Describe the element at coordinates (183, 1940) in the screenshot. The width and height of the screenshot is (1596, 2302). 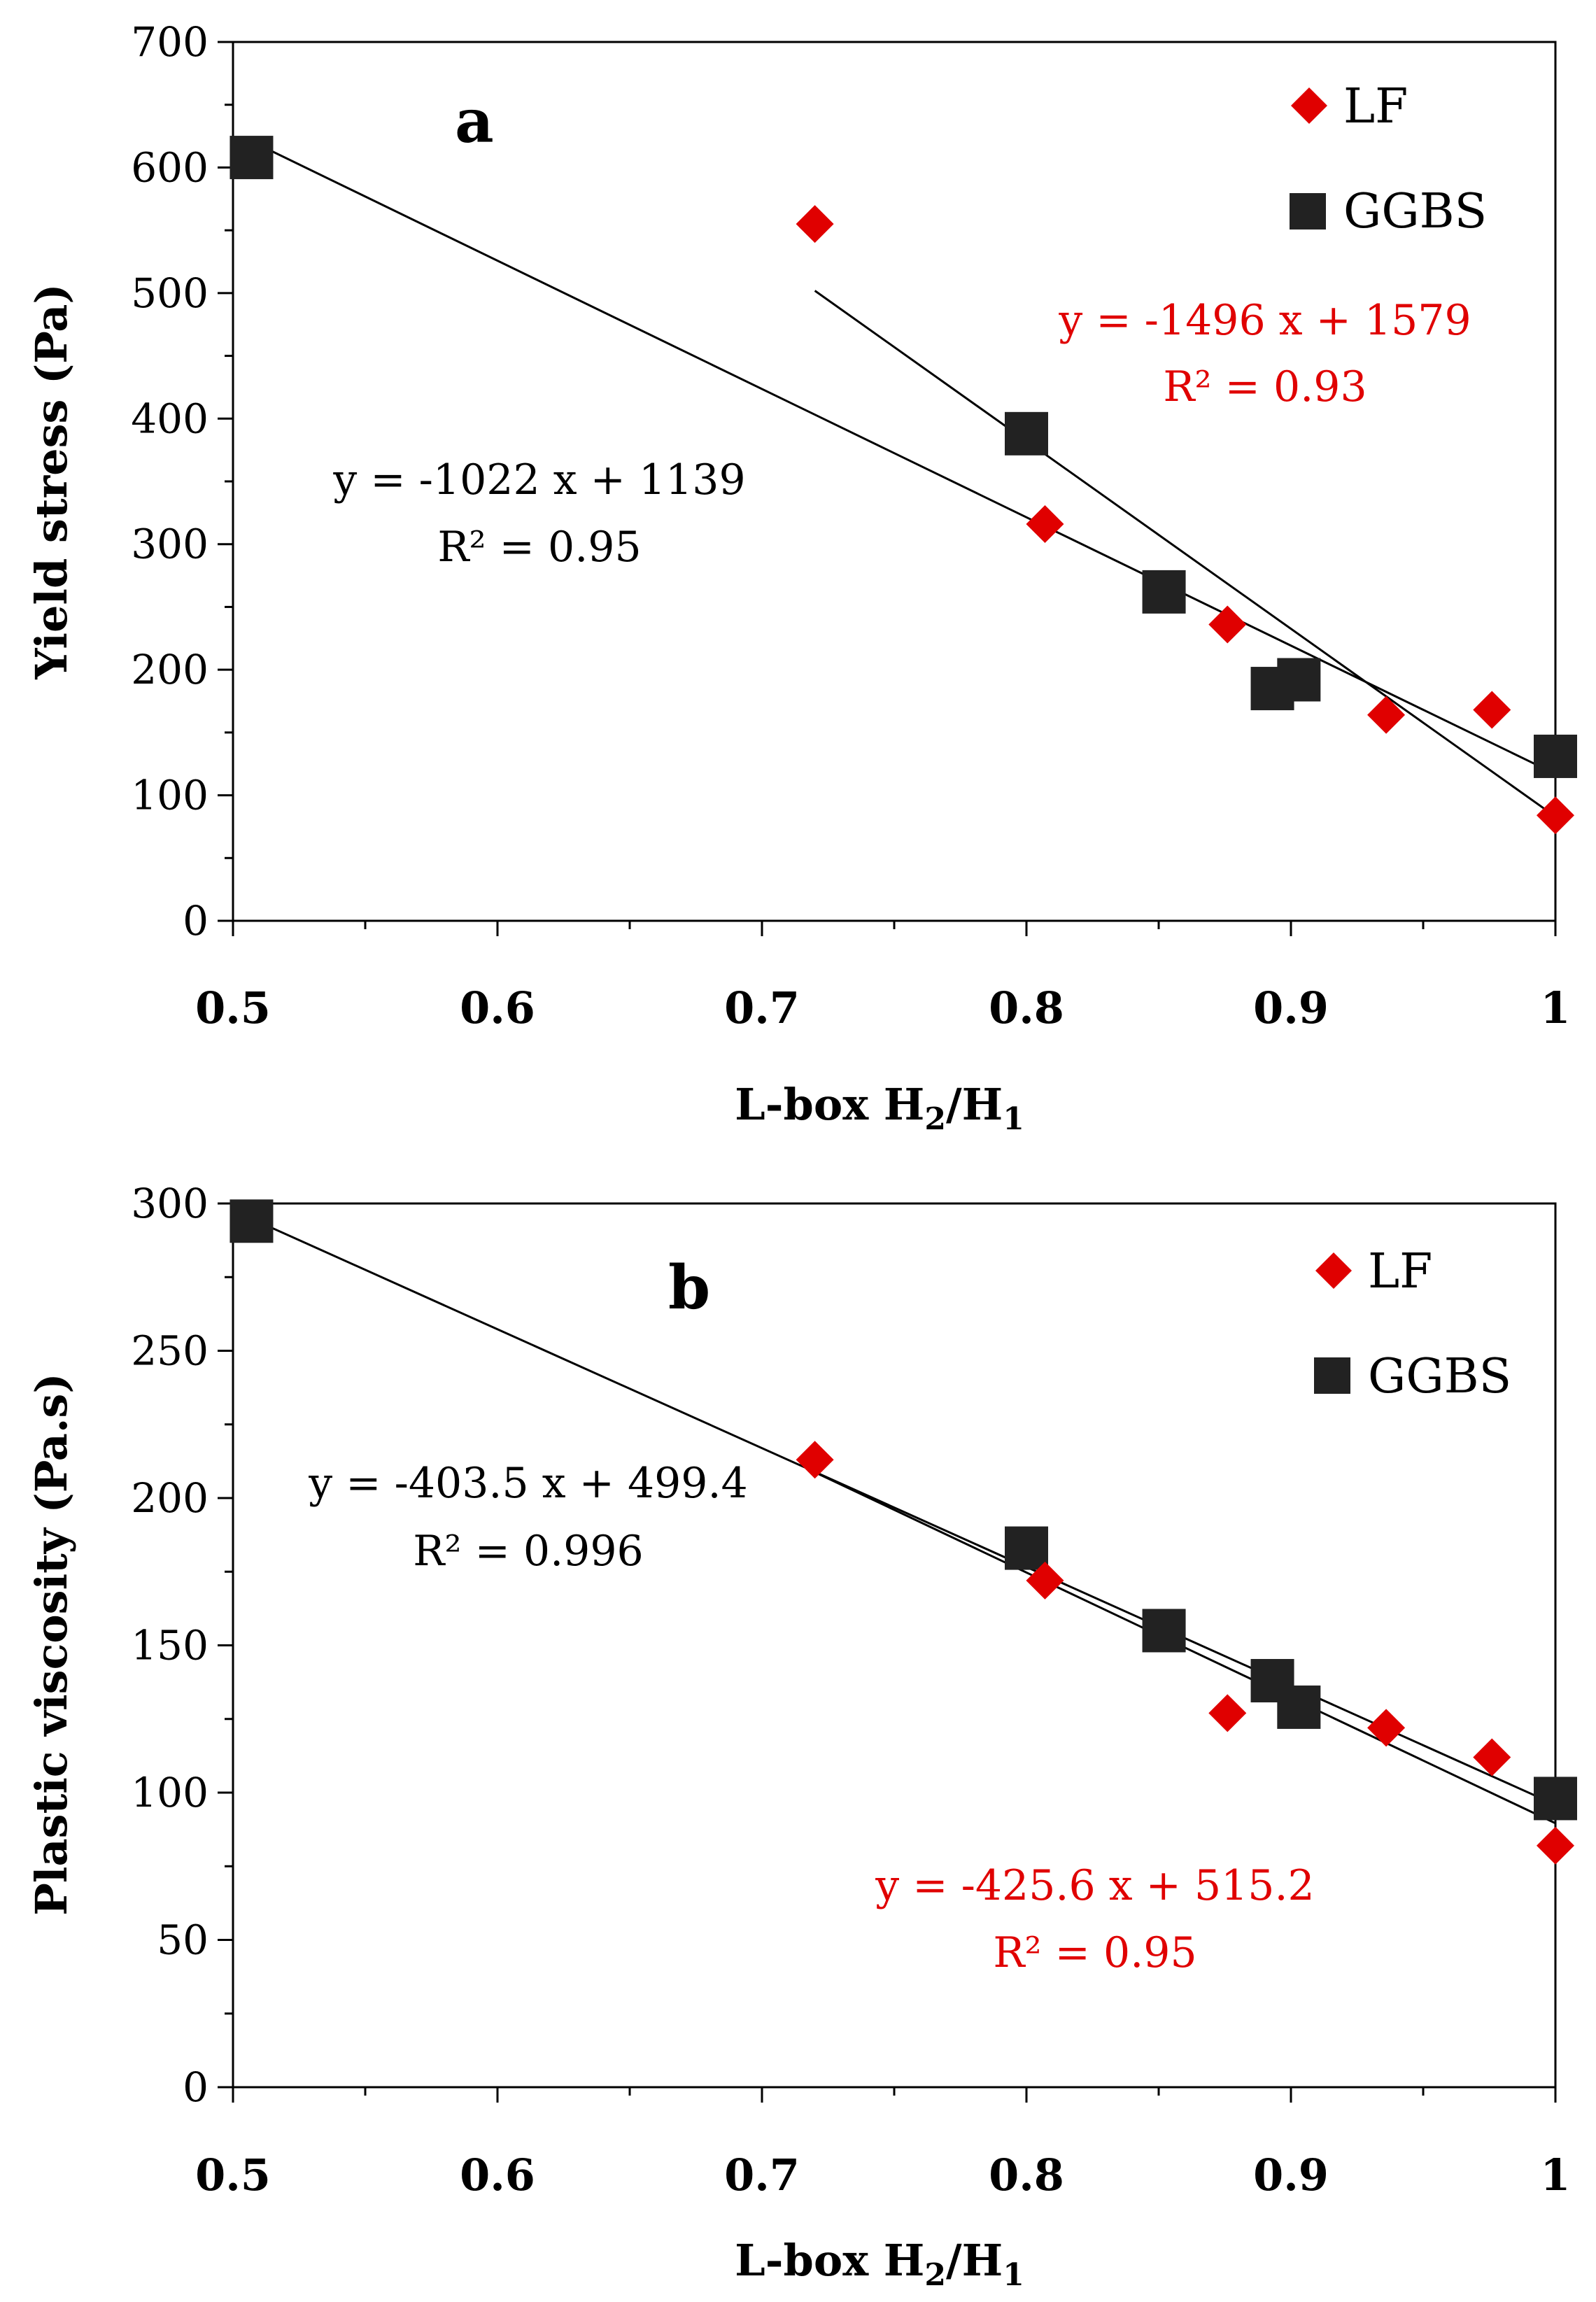
I see `y-tick-label: 50` at that location.